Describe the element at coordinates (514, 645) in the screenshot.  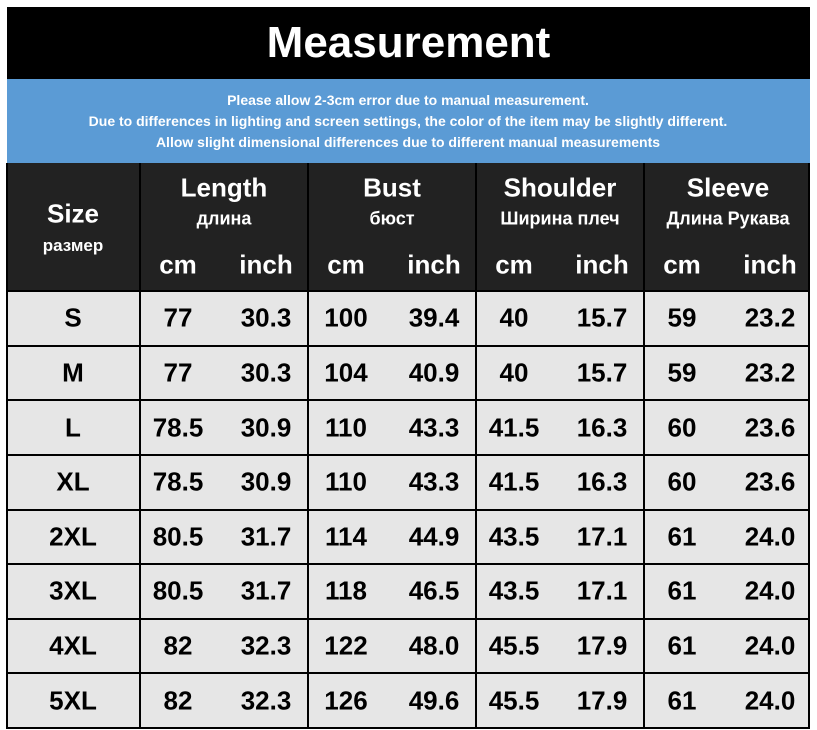
I see `value-cell: 45.5` at that location.